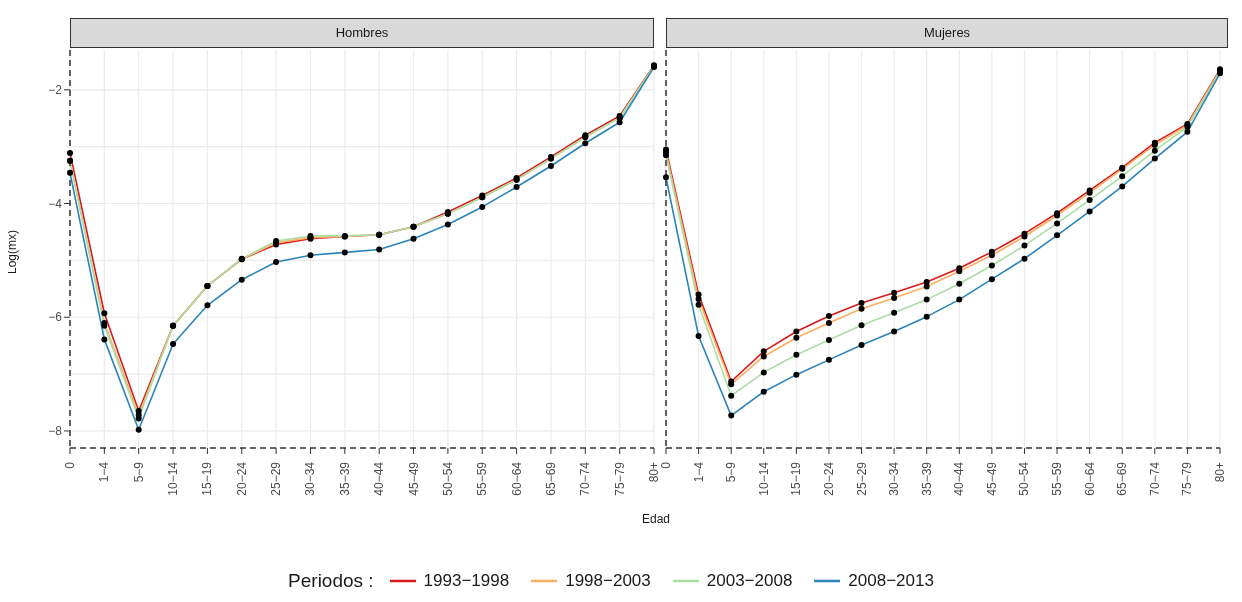 The width and height of the screenshot is (1242, 602). I want to click on y-axis-title: Log(mx), so click(12, 251).